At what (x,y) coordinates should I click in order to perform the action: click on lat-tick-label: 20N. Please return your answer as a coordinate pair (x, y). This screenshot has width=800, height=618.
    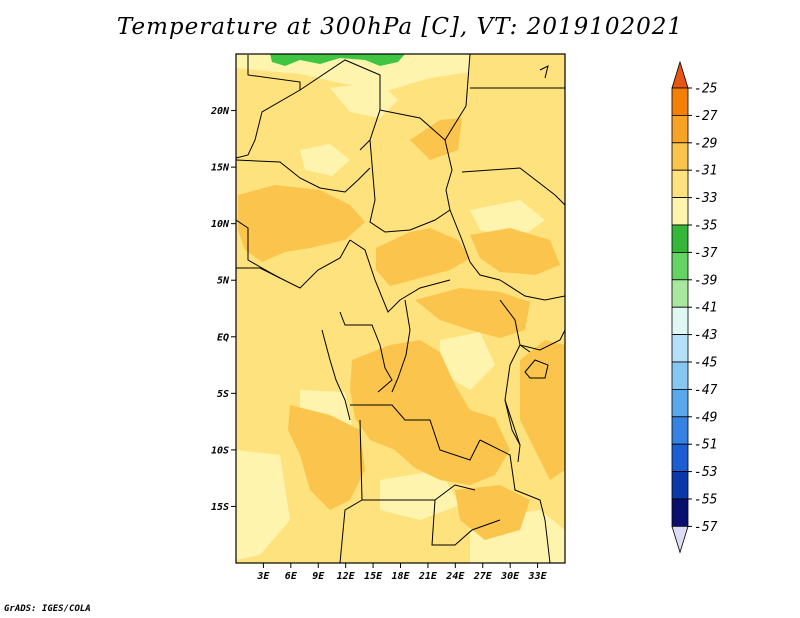
    Looking at the image, I should click on (220, 111).